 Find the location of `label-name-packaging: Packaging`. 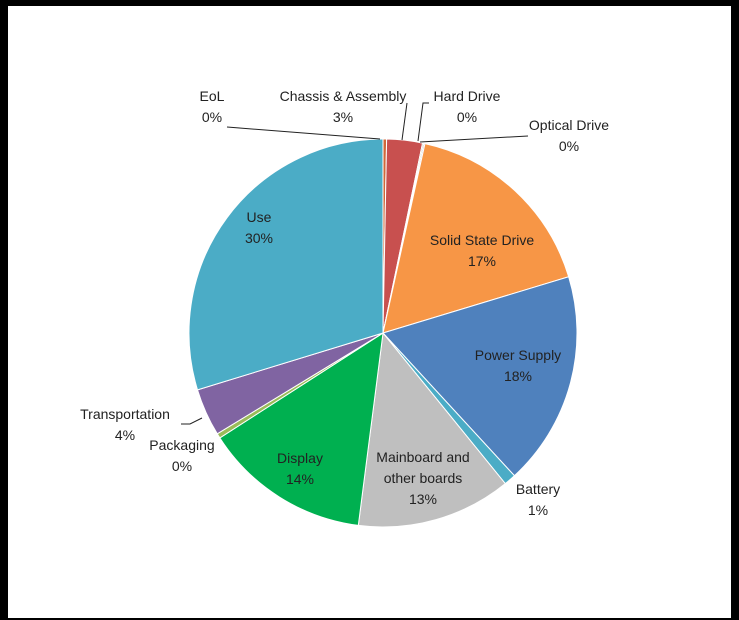

label-name-packaging: Packaging is located at coordinates (181, 445).